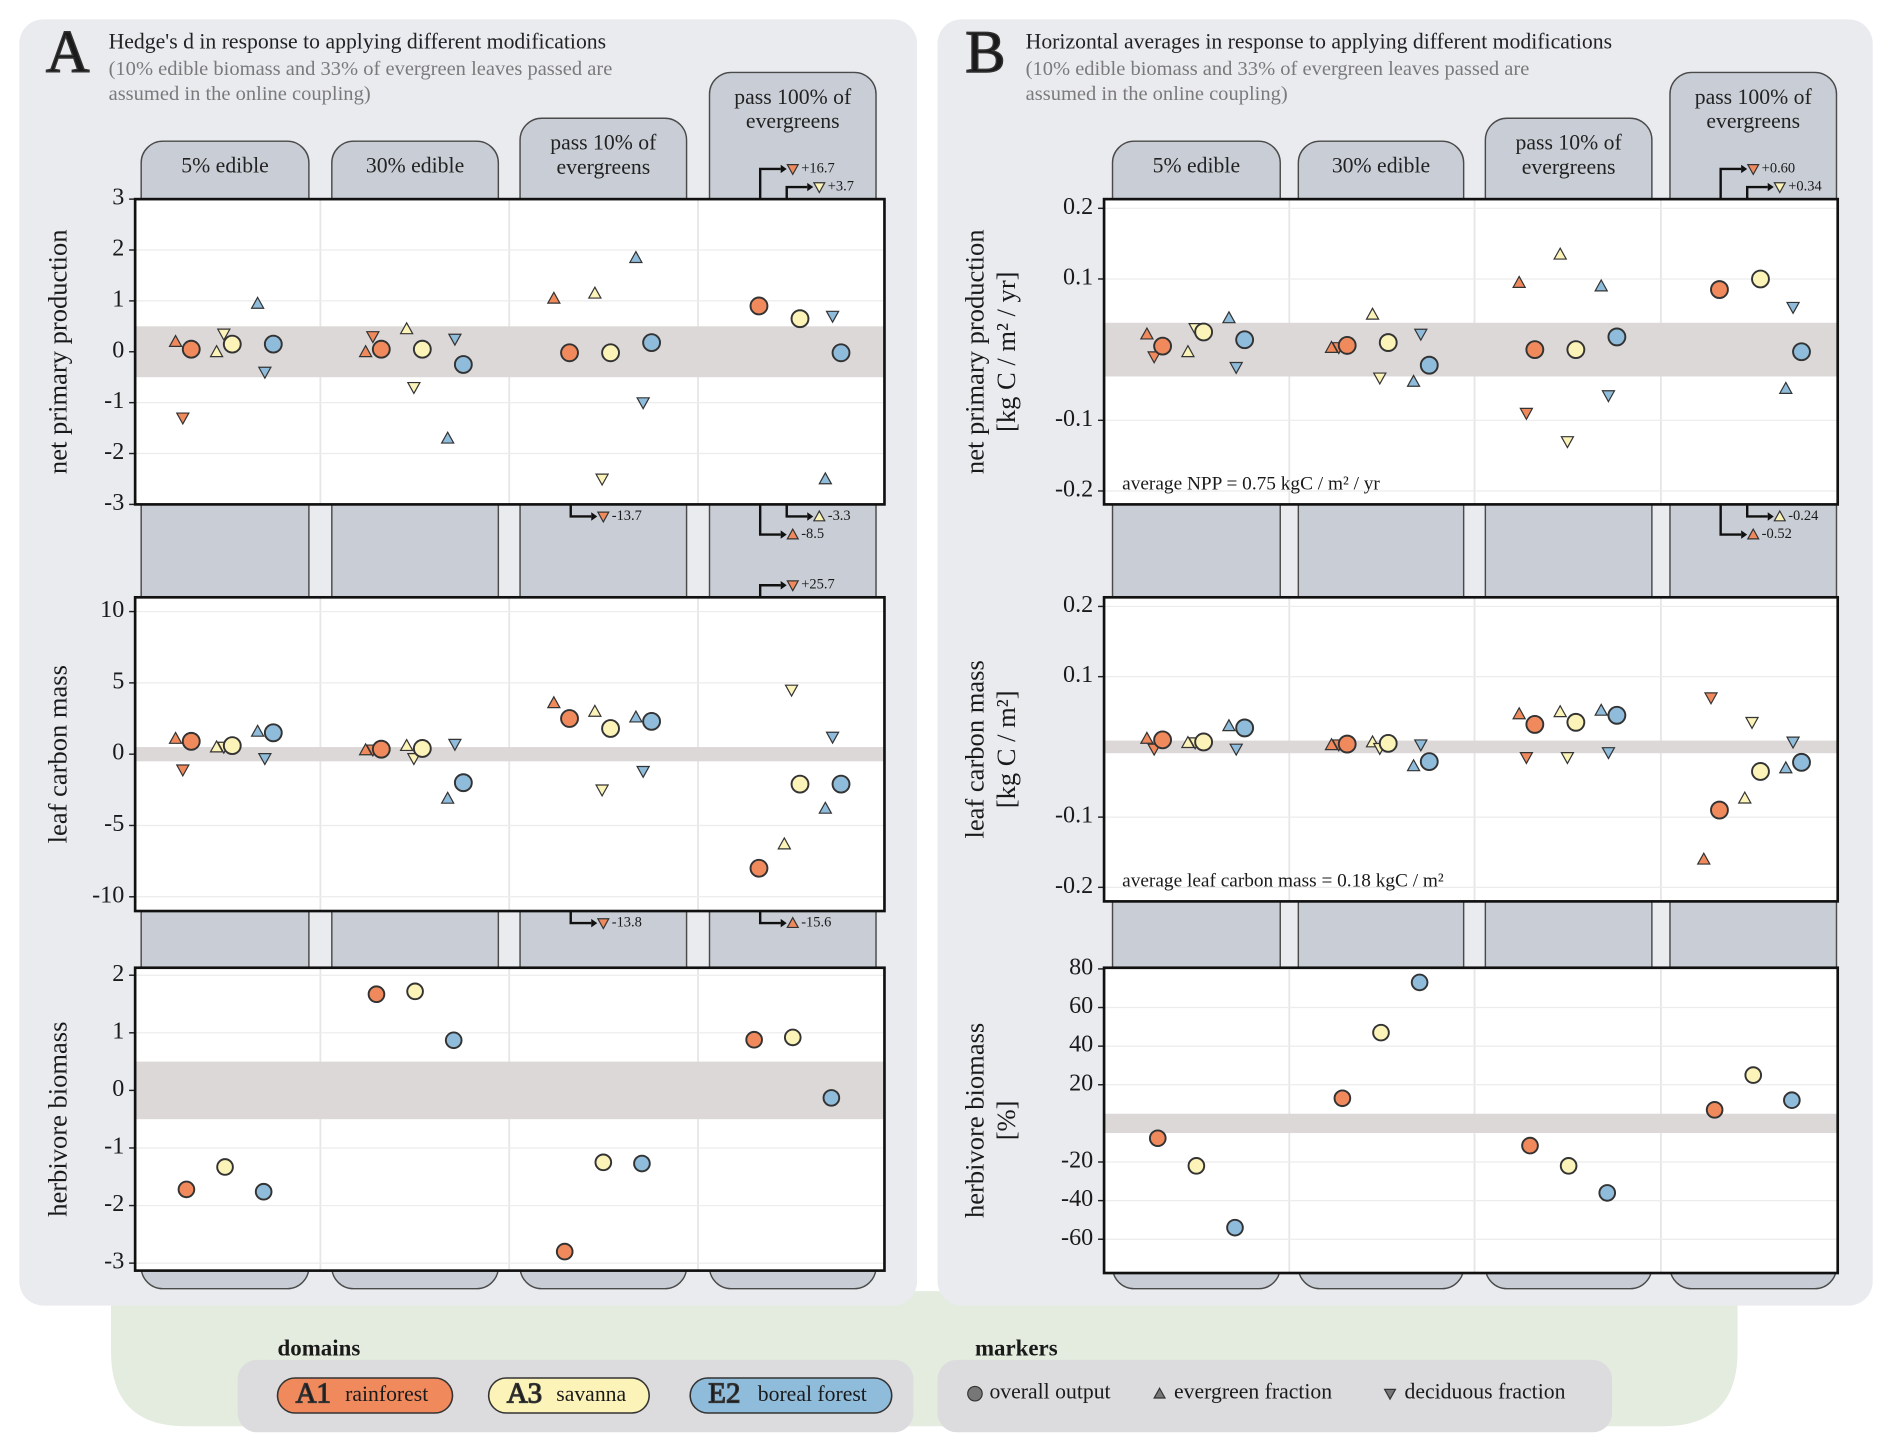 This screenshot has height=1445, width=1892. Describe the element at coordinates (1081, 1005) in the screenshot. I see `y-tick-label: 60` at that location.